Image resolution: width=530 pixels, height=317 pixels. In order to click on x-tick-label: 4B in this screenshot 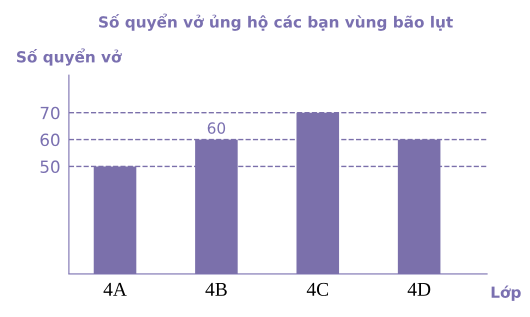, I will do `click(216, 289)`.